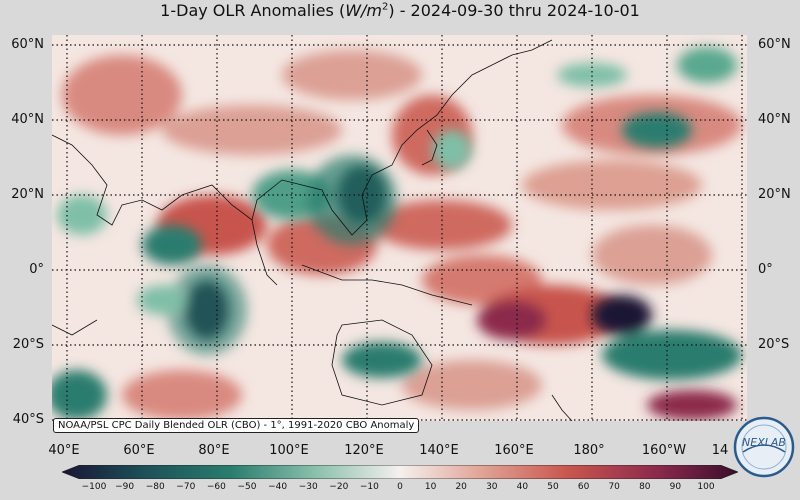  I want to click on colorbar-tick-label: 90, so click(675, 487).